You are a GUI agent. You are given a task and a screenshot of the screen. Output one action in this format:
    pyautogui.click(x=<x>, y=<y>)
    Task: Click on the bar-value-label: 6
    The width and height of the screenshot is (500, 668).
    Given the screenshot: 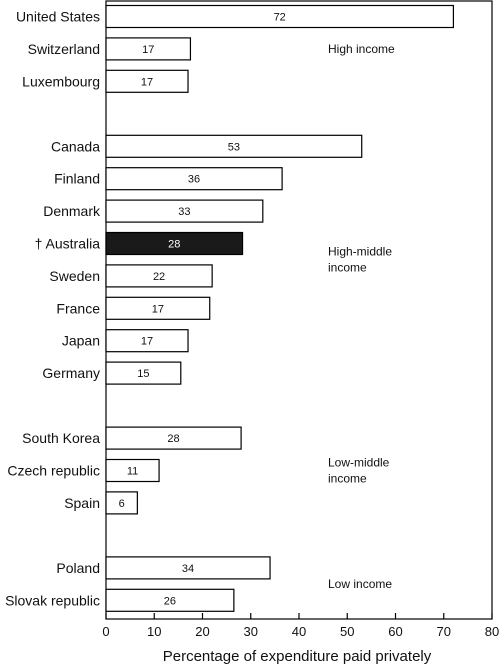 What is the action you would take?
    pyautogui.click(x=122, y=504)
    